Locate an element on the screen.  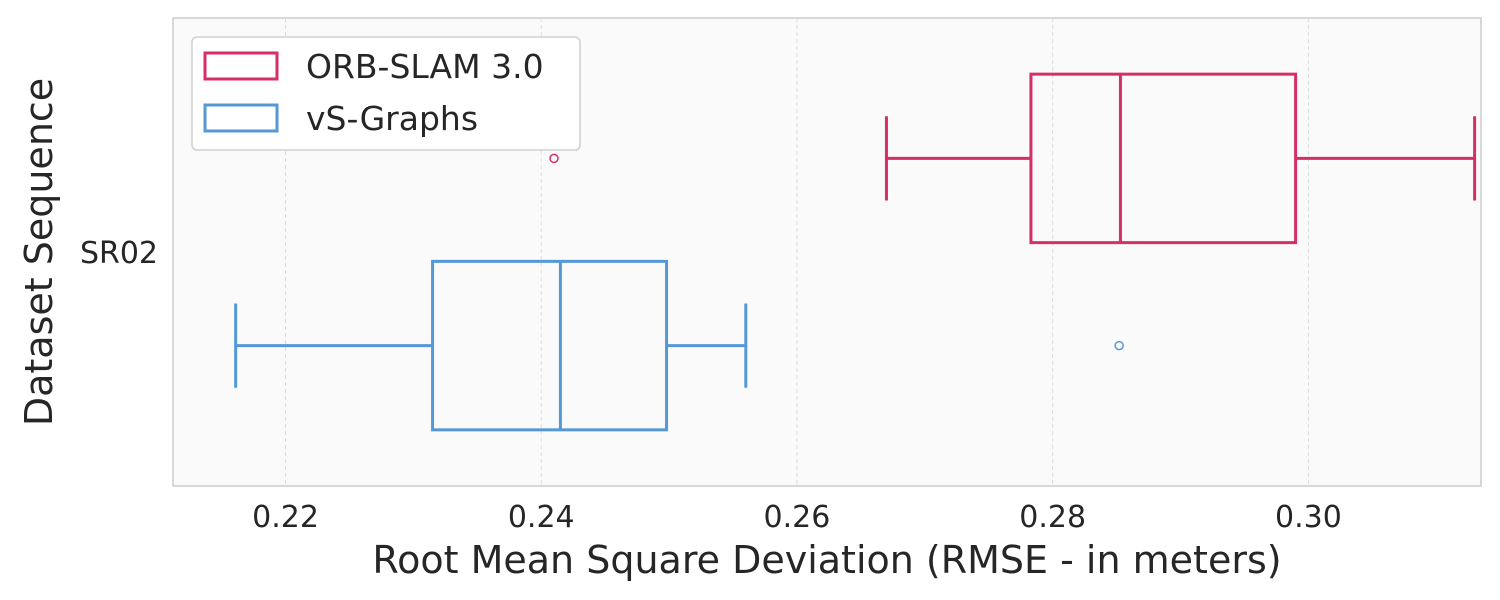
x-tick-labels: 0.22 0.24 0.26 0.28 0.30 is located at coordinates (797, 517).